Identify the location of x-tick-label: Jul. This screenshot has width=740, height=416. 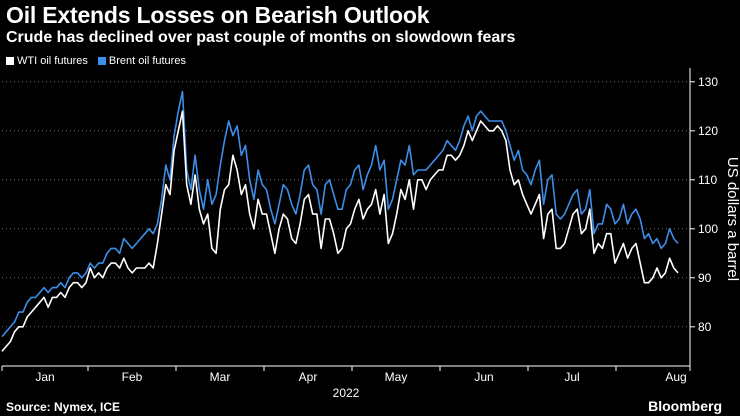
(571, 377).